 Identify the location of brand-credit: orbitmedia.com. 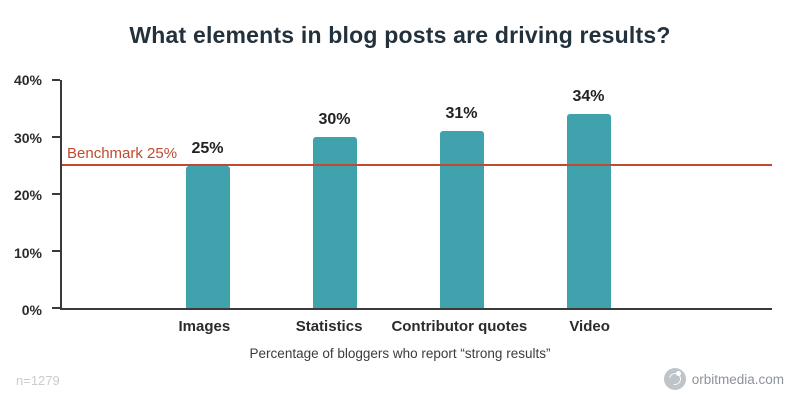
(723, 379).